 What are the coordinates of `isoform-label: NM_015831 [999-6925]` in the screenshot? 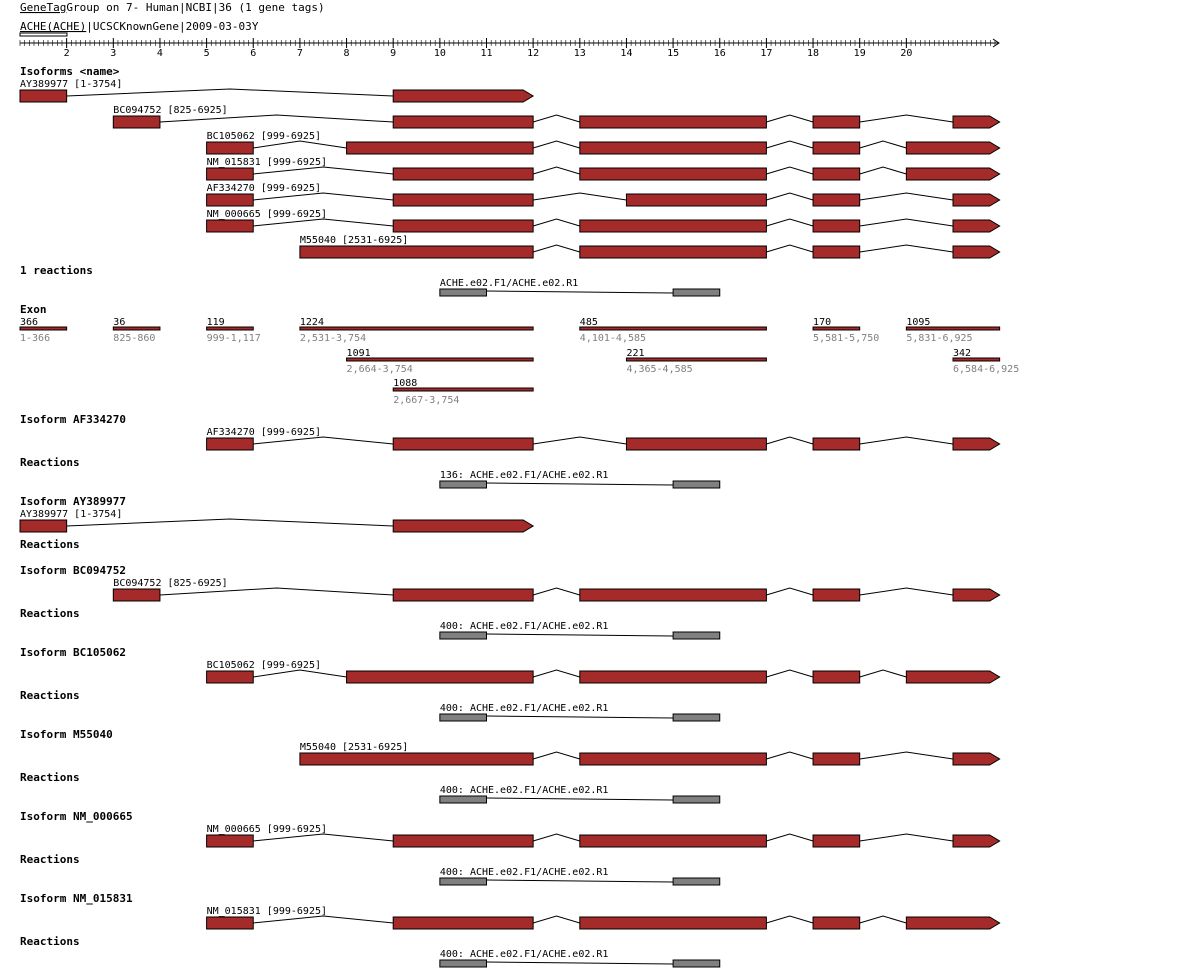 It's located at (267, 911).